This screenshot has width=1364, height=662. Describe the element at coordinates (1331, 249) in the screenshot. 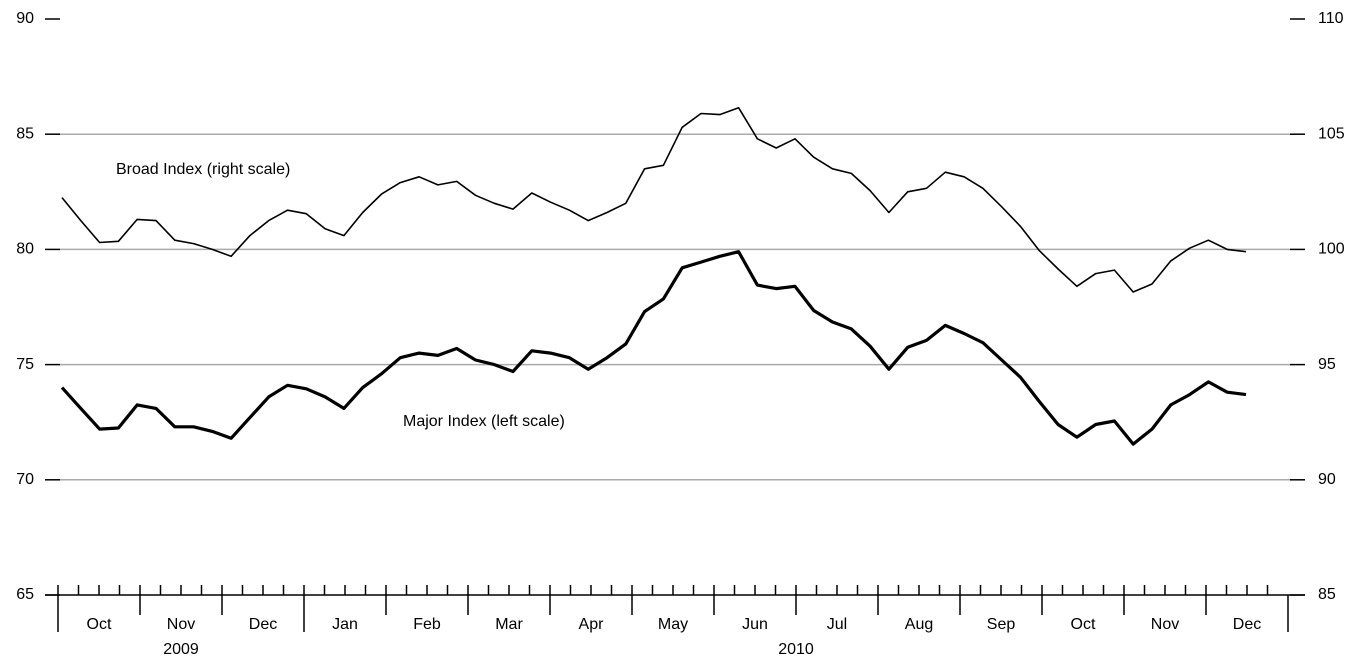

I see `y2-tick-label: 100` at that location.